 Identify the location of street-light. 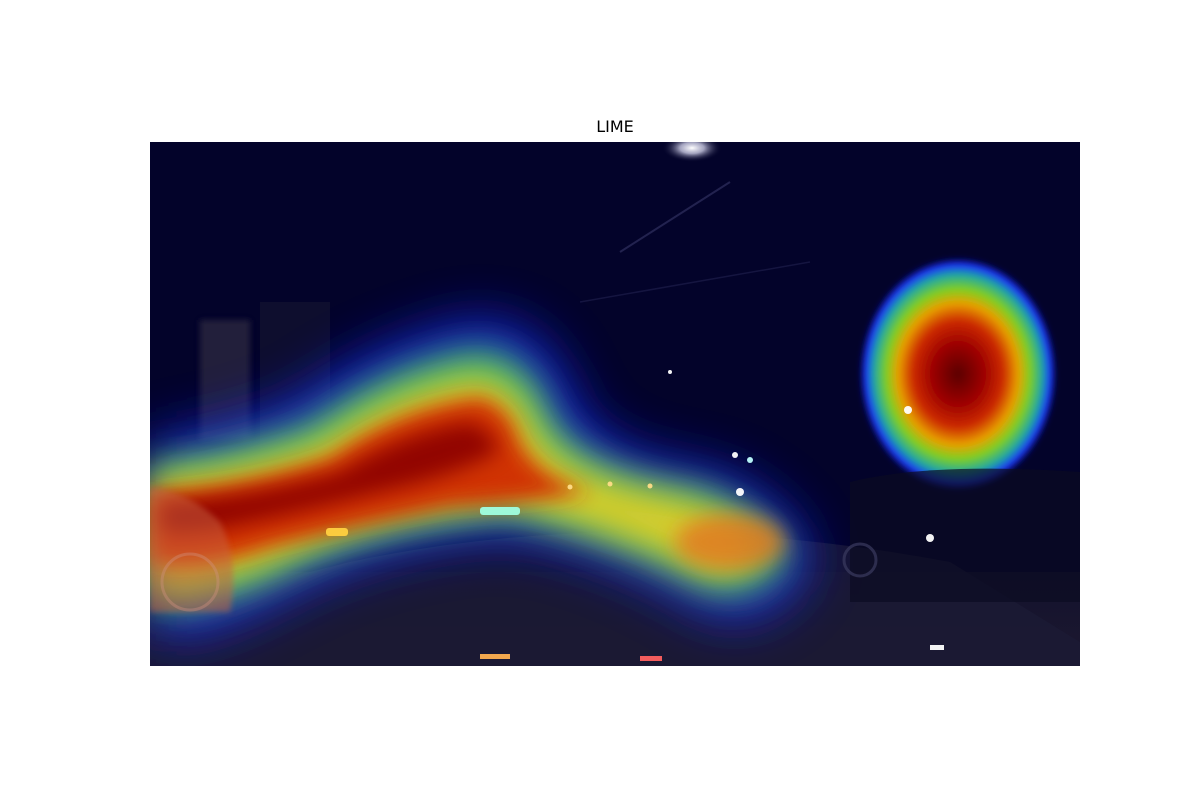
(692, 152).